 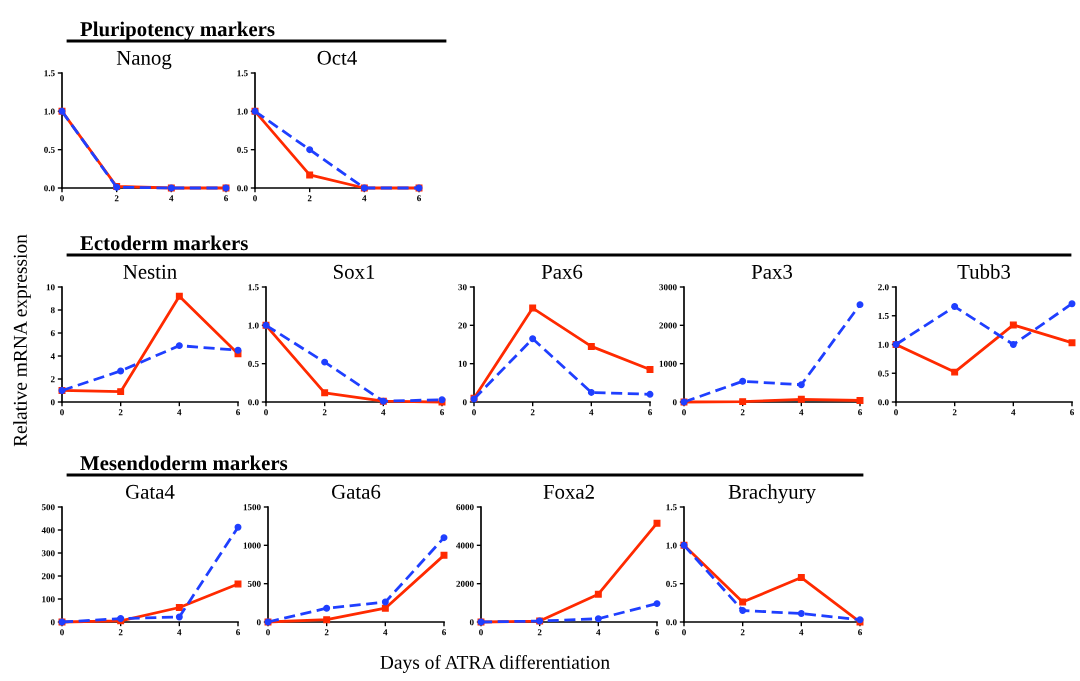 I want to click on chart-title: Gata4, so click(x=150, y=491).